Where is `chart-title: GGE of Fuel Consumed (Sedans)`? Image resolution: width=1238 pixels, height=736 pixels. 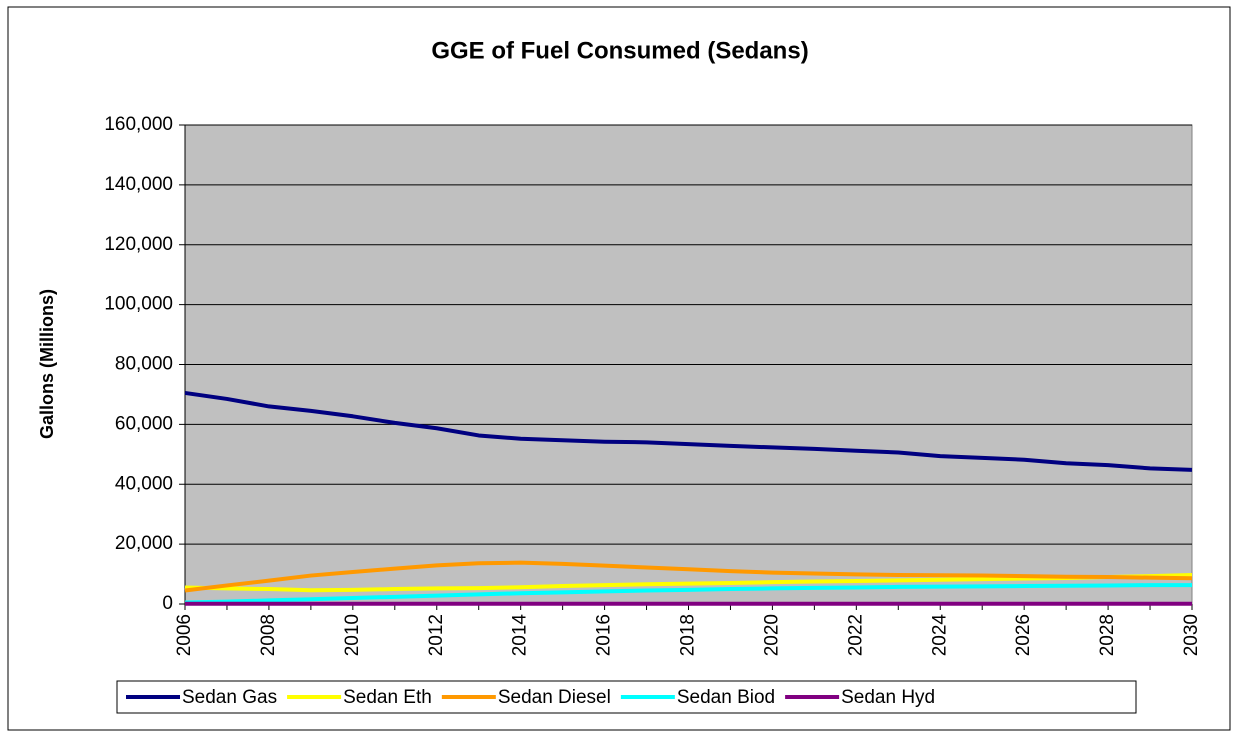
chart-title: GGE of Fuel Consumed (Sedans) is located at coordinates (619, 50).